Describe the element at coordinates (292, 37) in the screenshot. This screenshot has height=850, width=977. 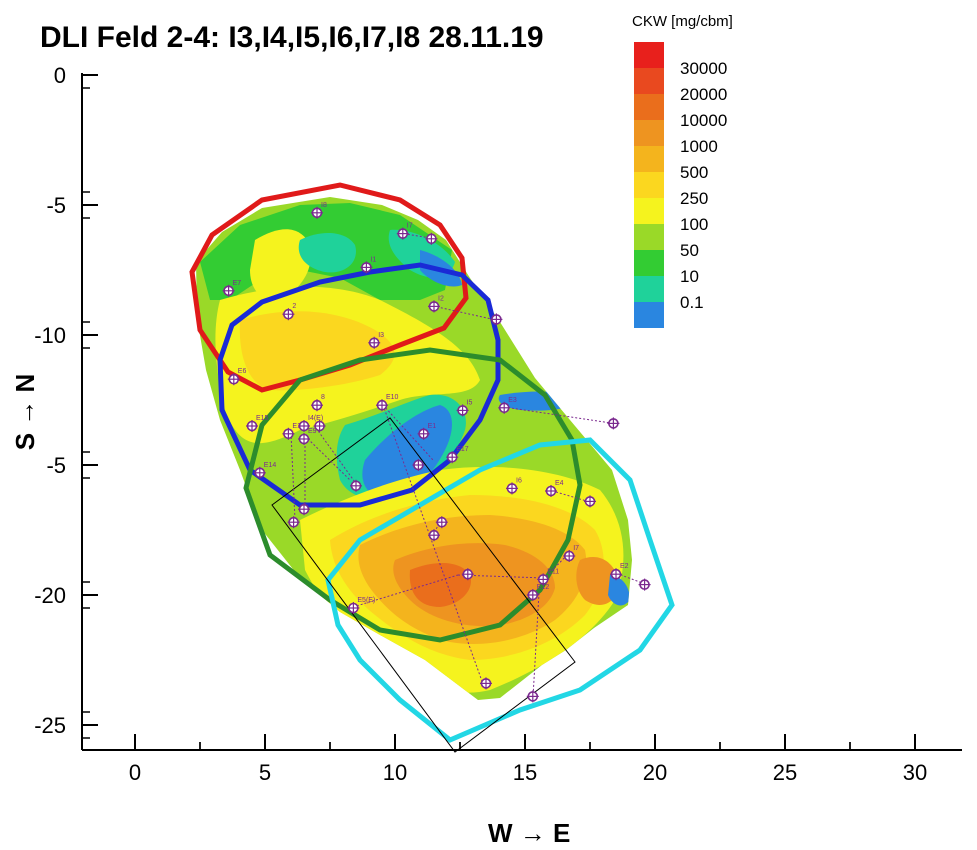
I see `chart-title: DLI Feld 2-4: I3,I4,I5,I6,I7,I8 28.11.19` at that location.